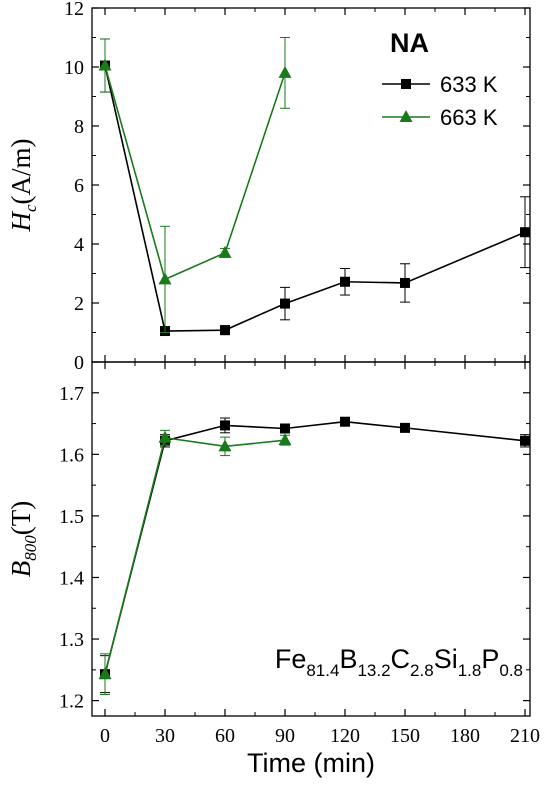 Image resolution: width=550 pixels, height=786 pixels. I want to click on x-tick-label: 210, so click(525, 736).